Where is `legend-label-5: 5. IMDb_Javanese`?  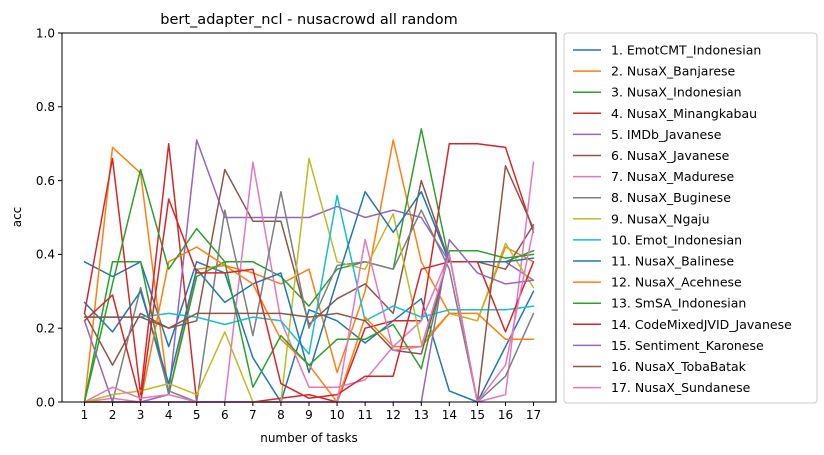 legend-label-5: 5. IMDb_Javanese is located at coordinates (666, 134).